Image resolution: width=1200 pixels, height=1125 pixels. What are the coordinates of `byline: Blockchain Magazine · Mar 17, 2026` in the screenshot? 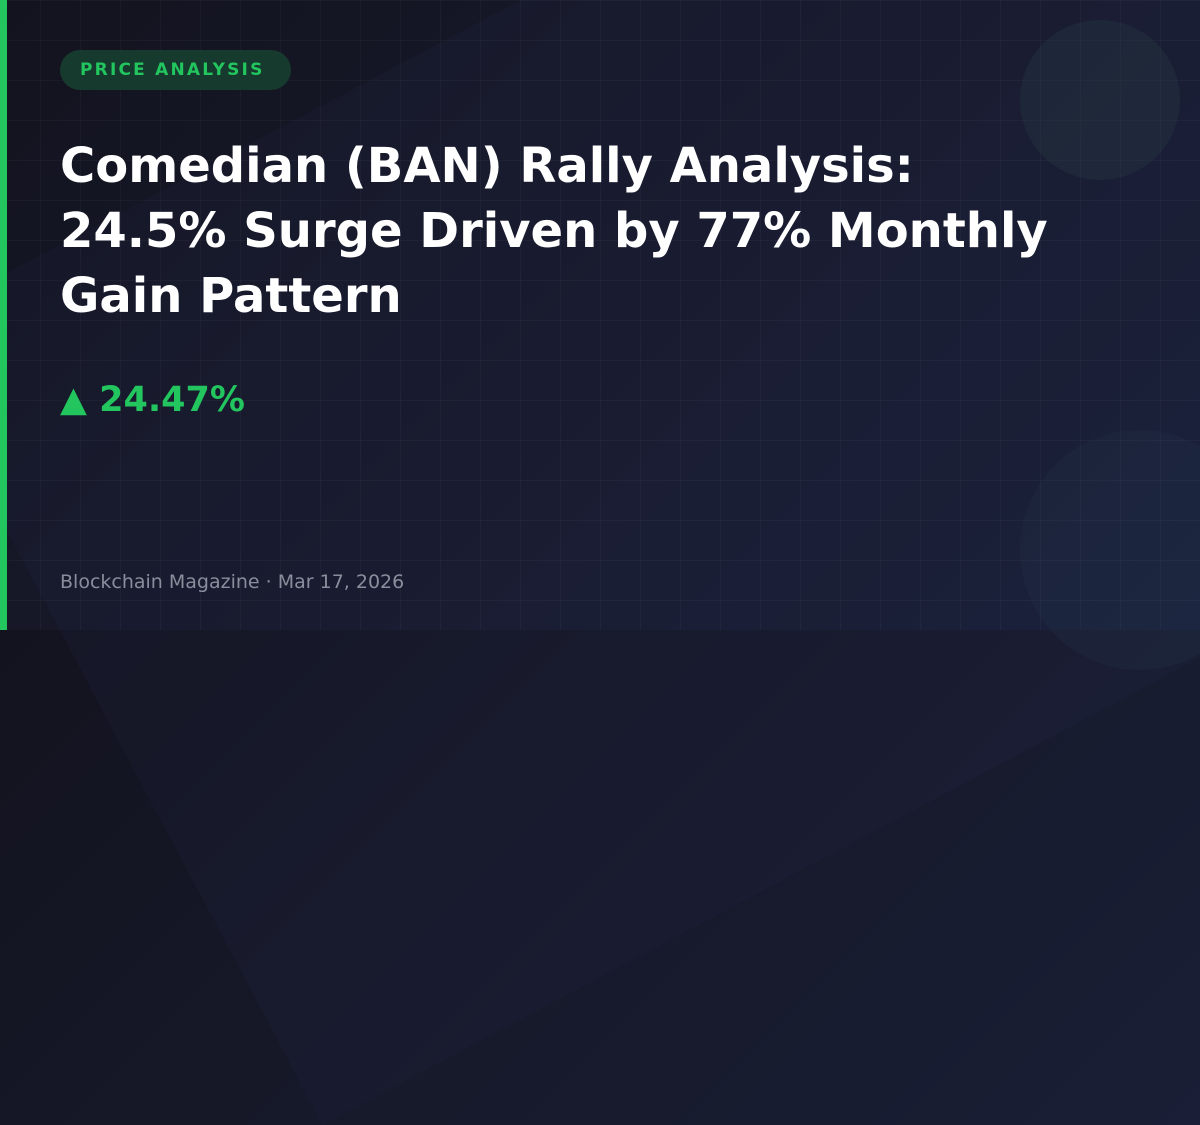 It's located at (232, 582).